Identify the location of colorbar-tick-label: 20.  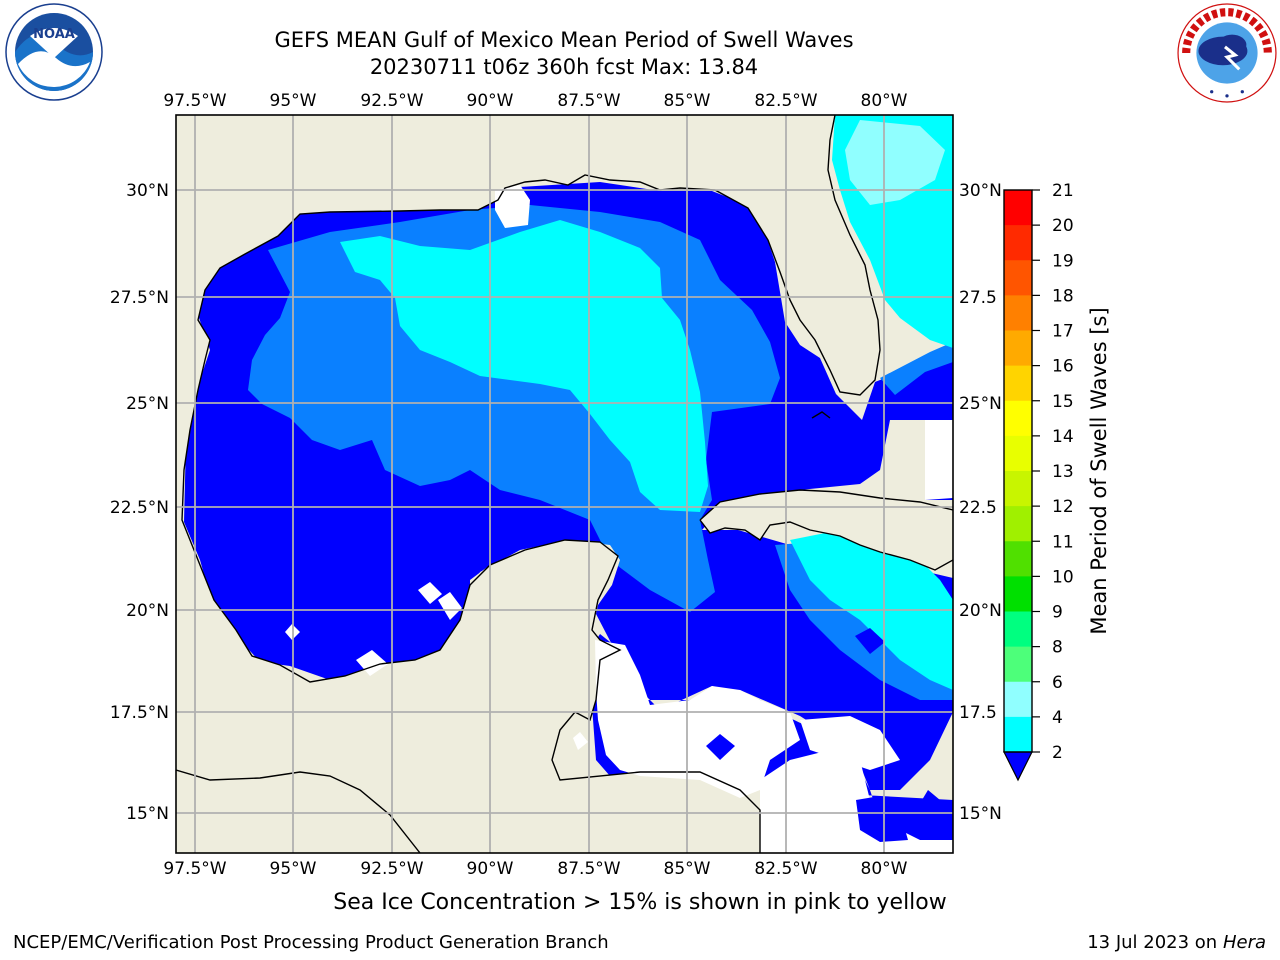
(1063, 226).